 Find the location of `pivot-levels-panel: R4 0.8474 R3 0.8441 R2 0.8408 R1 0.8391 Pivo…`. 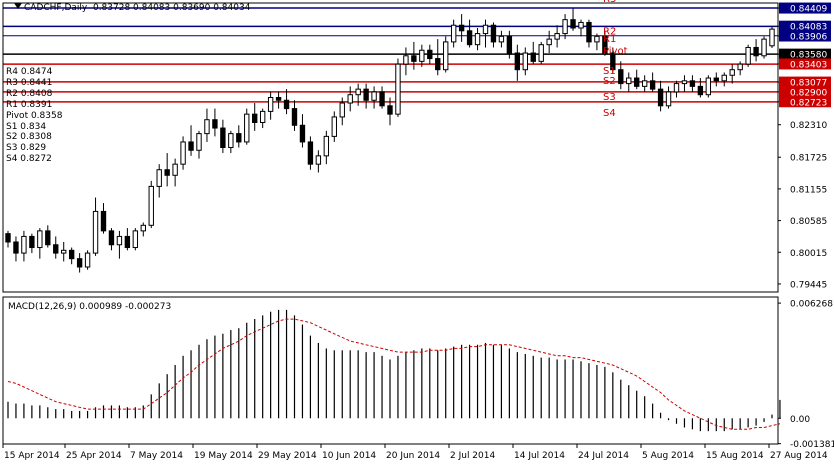

pivot-levels-panel: R4 0.8474 R3 0.8441 R2 0.8408 R1 0.8391 Pivo… is located at coordinates (34, 116).